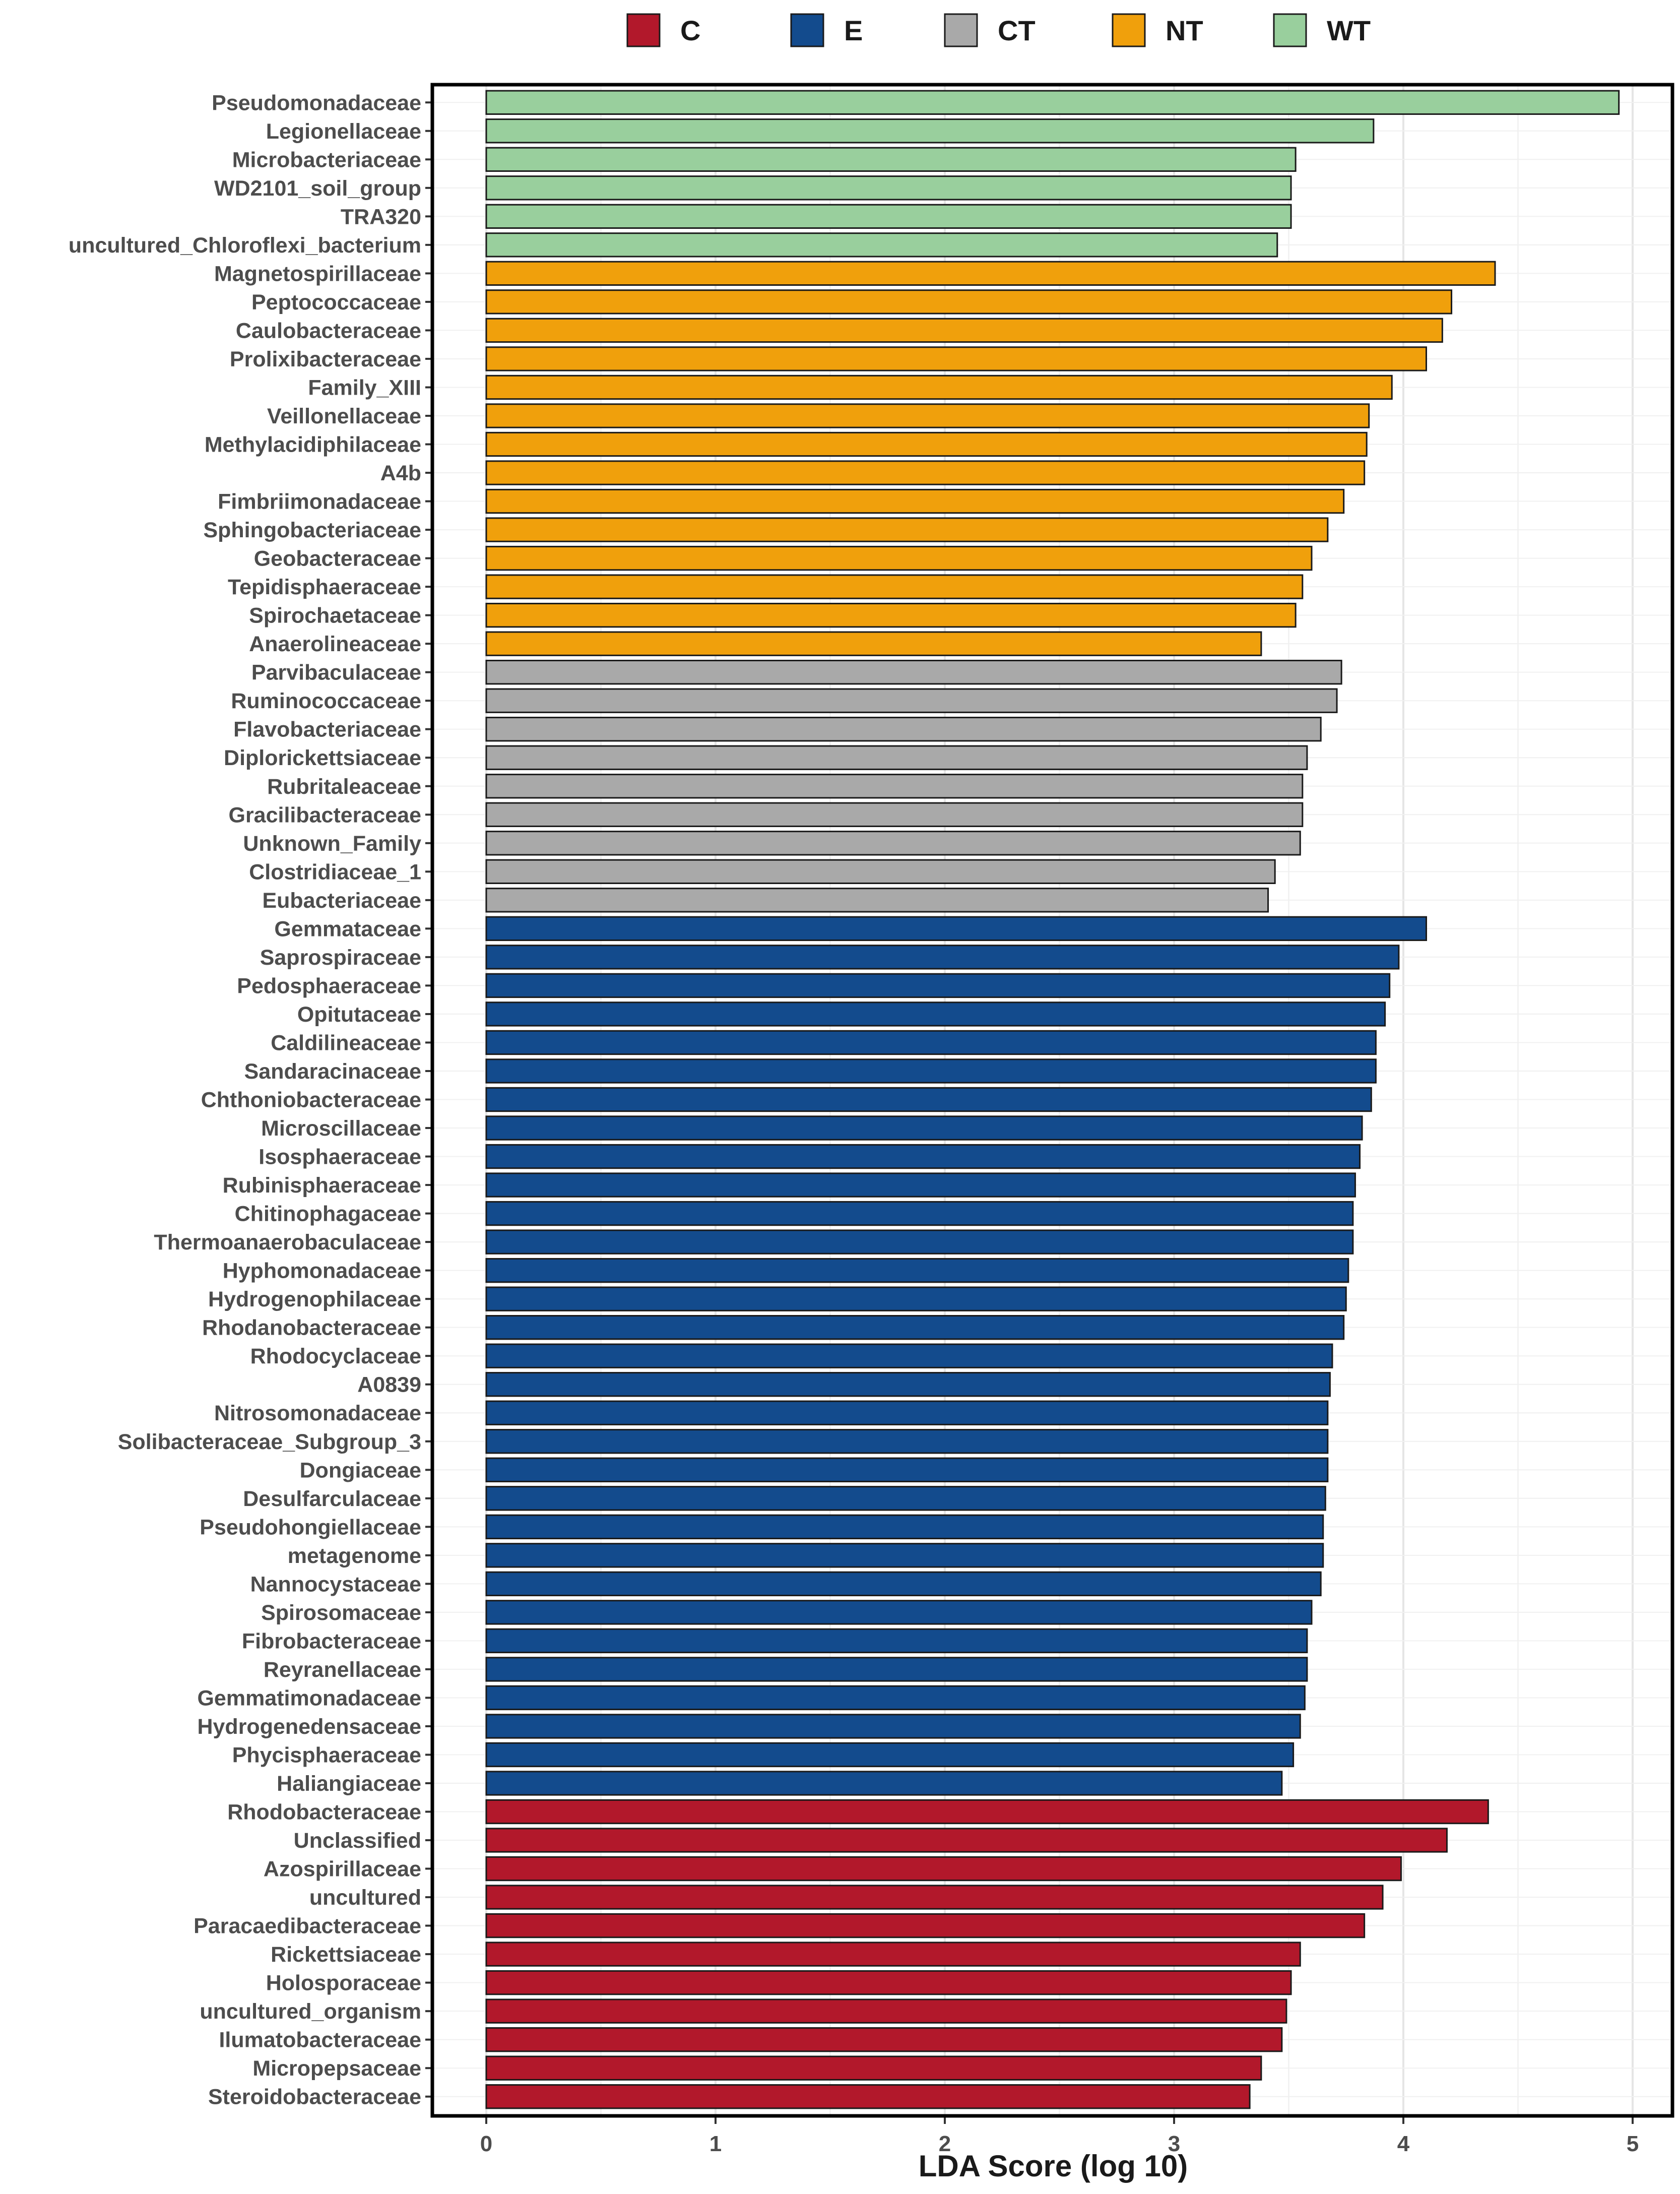  Describe the element at coordinates (311, 1328) in the screenshot. I see `category-label-rhodanobacteraceae: Rhodanobacteraceae` at that location.